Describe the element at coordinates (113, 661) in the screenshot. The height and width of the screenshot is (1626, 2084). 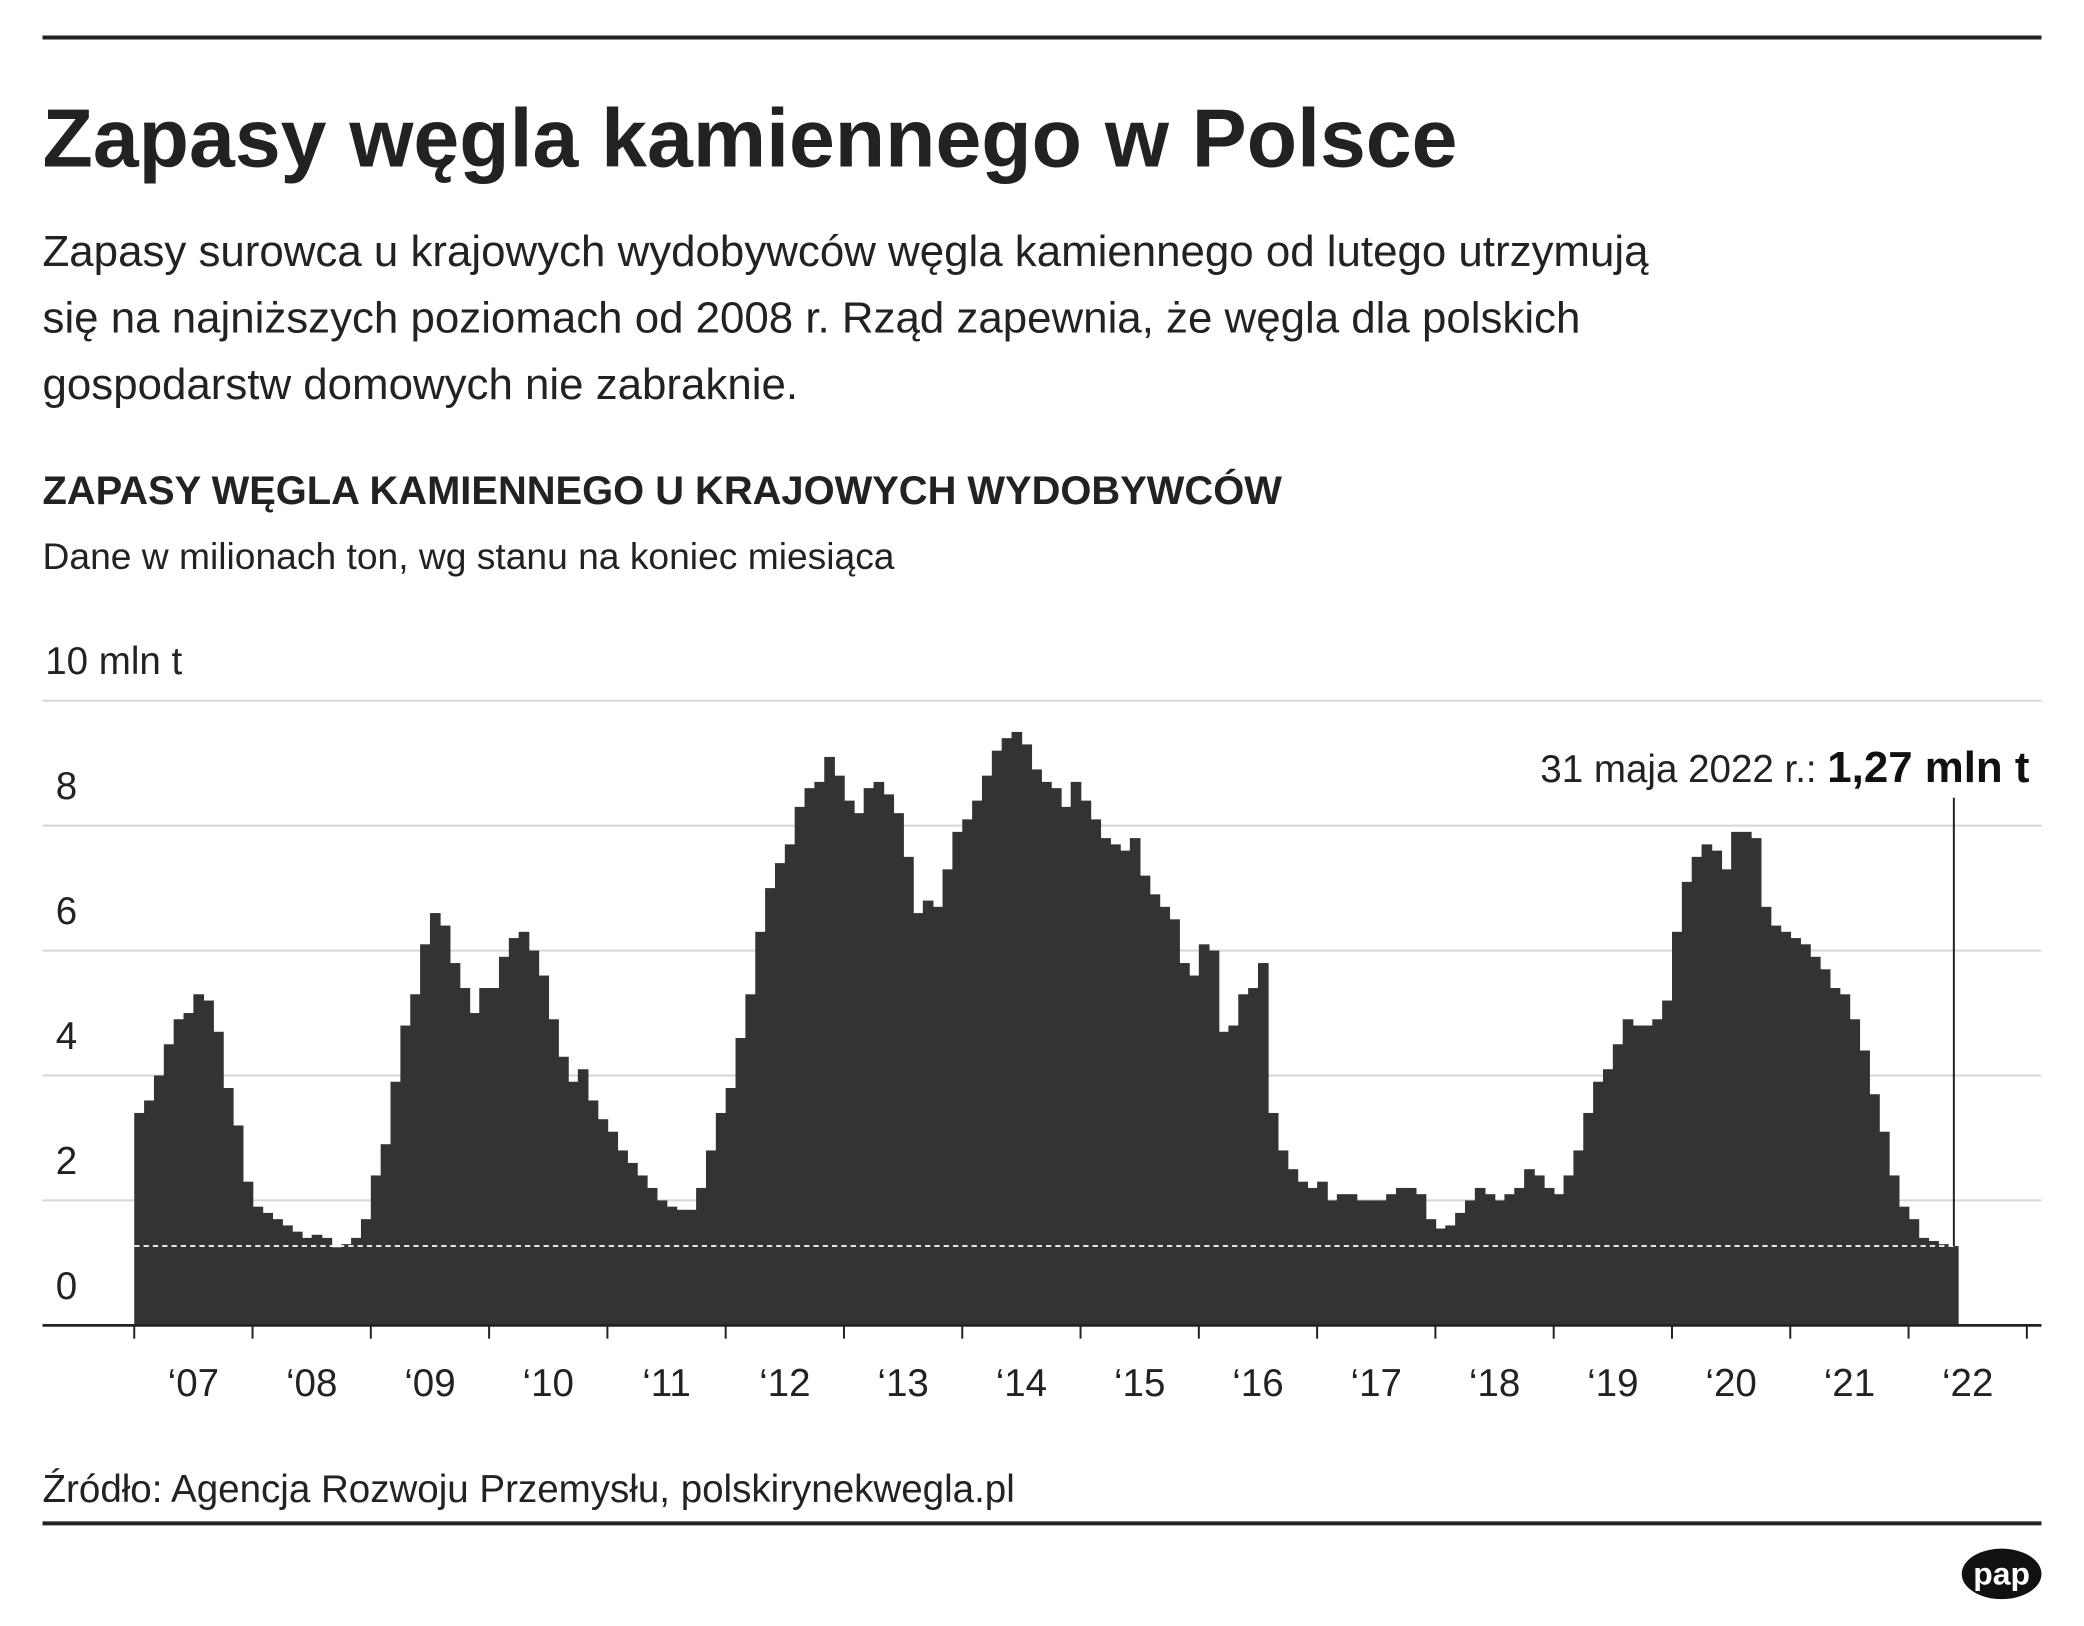
I see `y-tick-label: 10 mln t` at that location.